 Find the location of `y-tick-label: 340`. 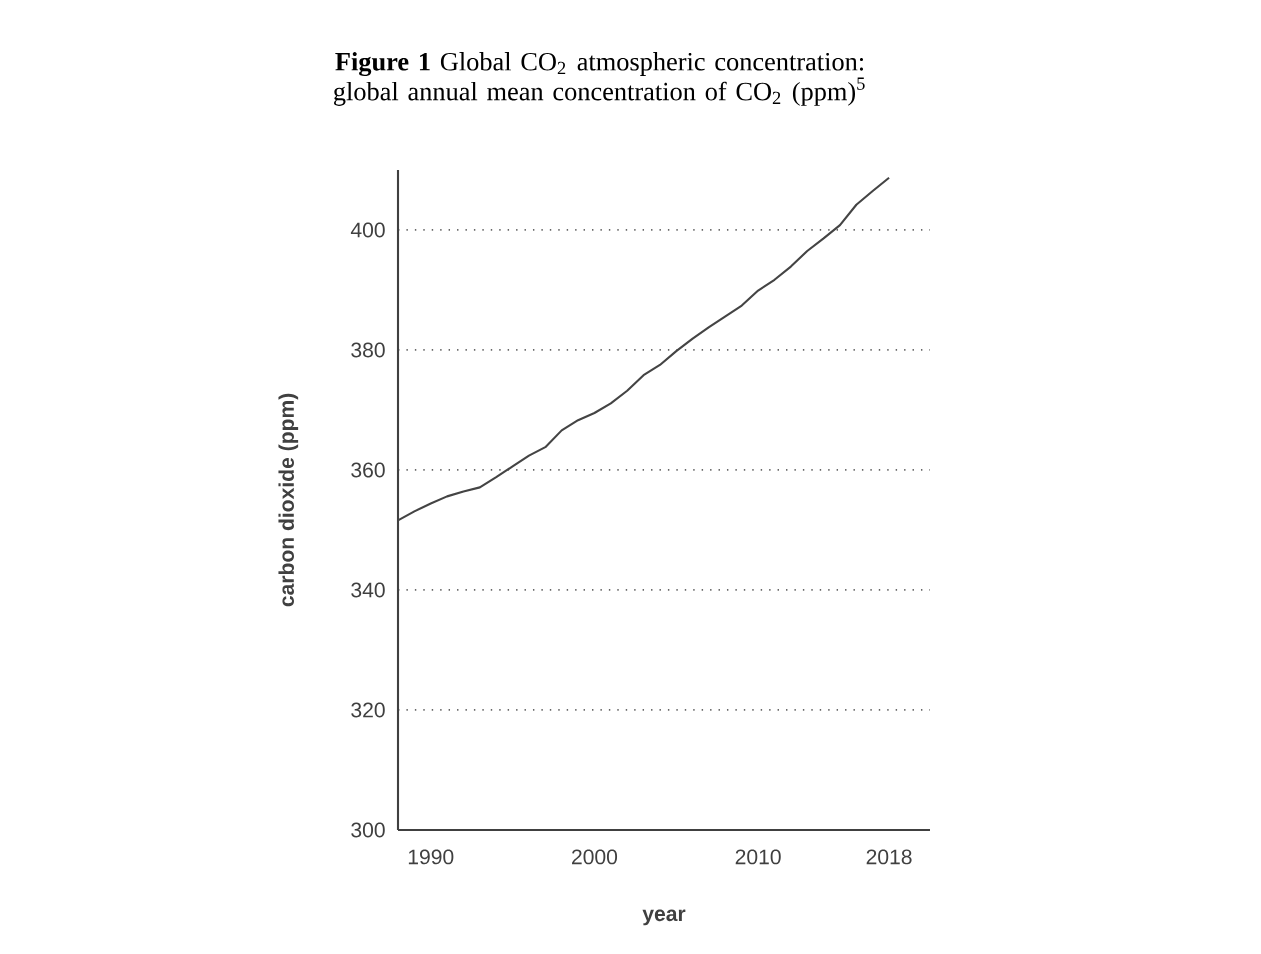

y-tick-label: 340 is located at coordinates (368, 590).